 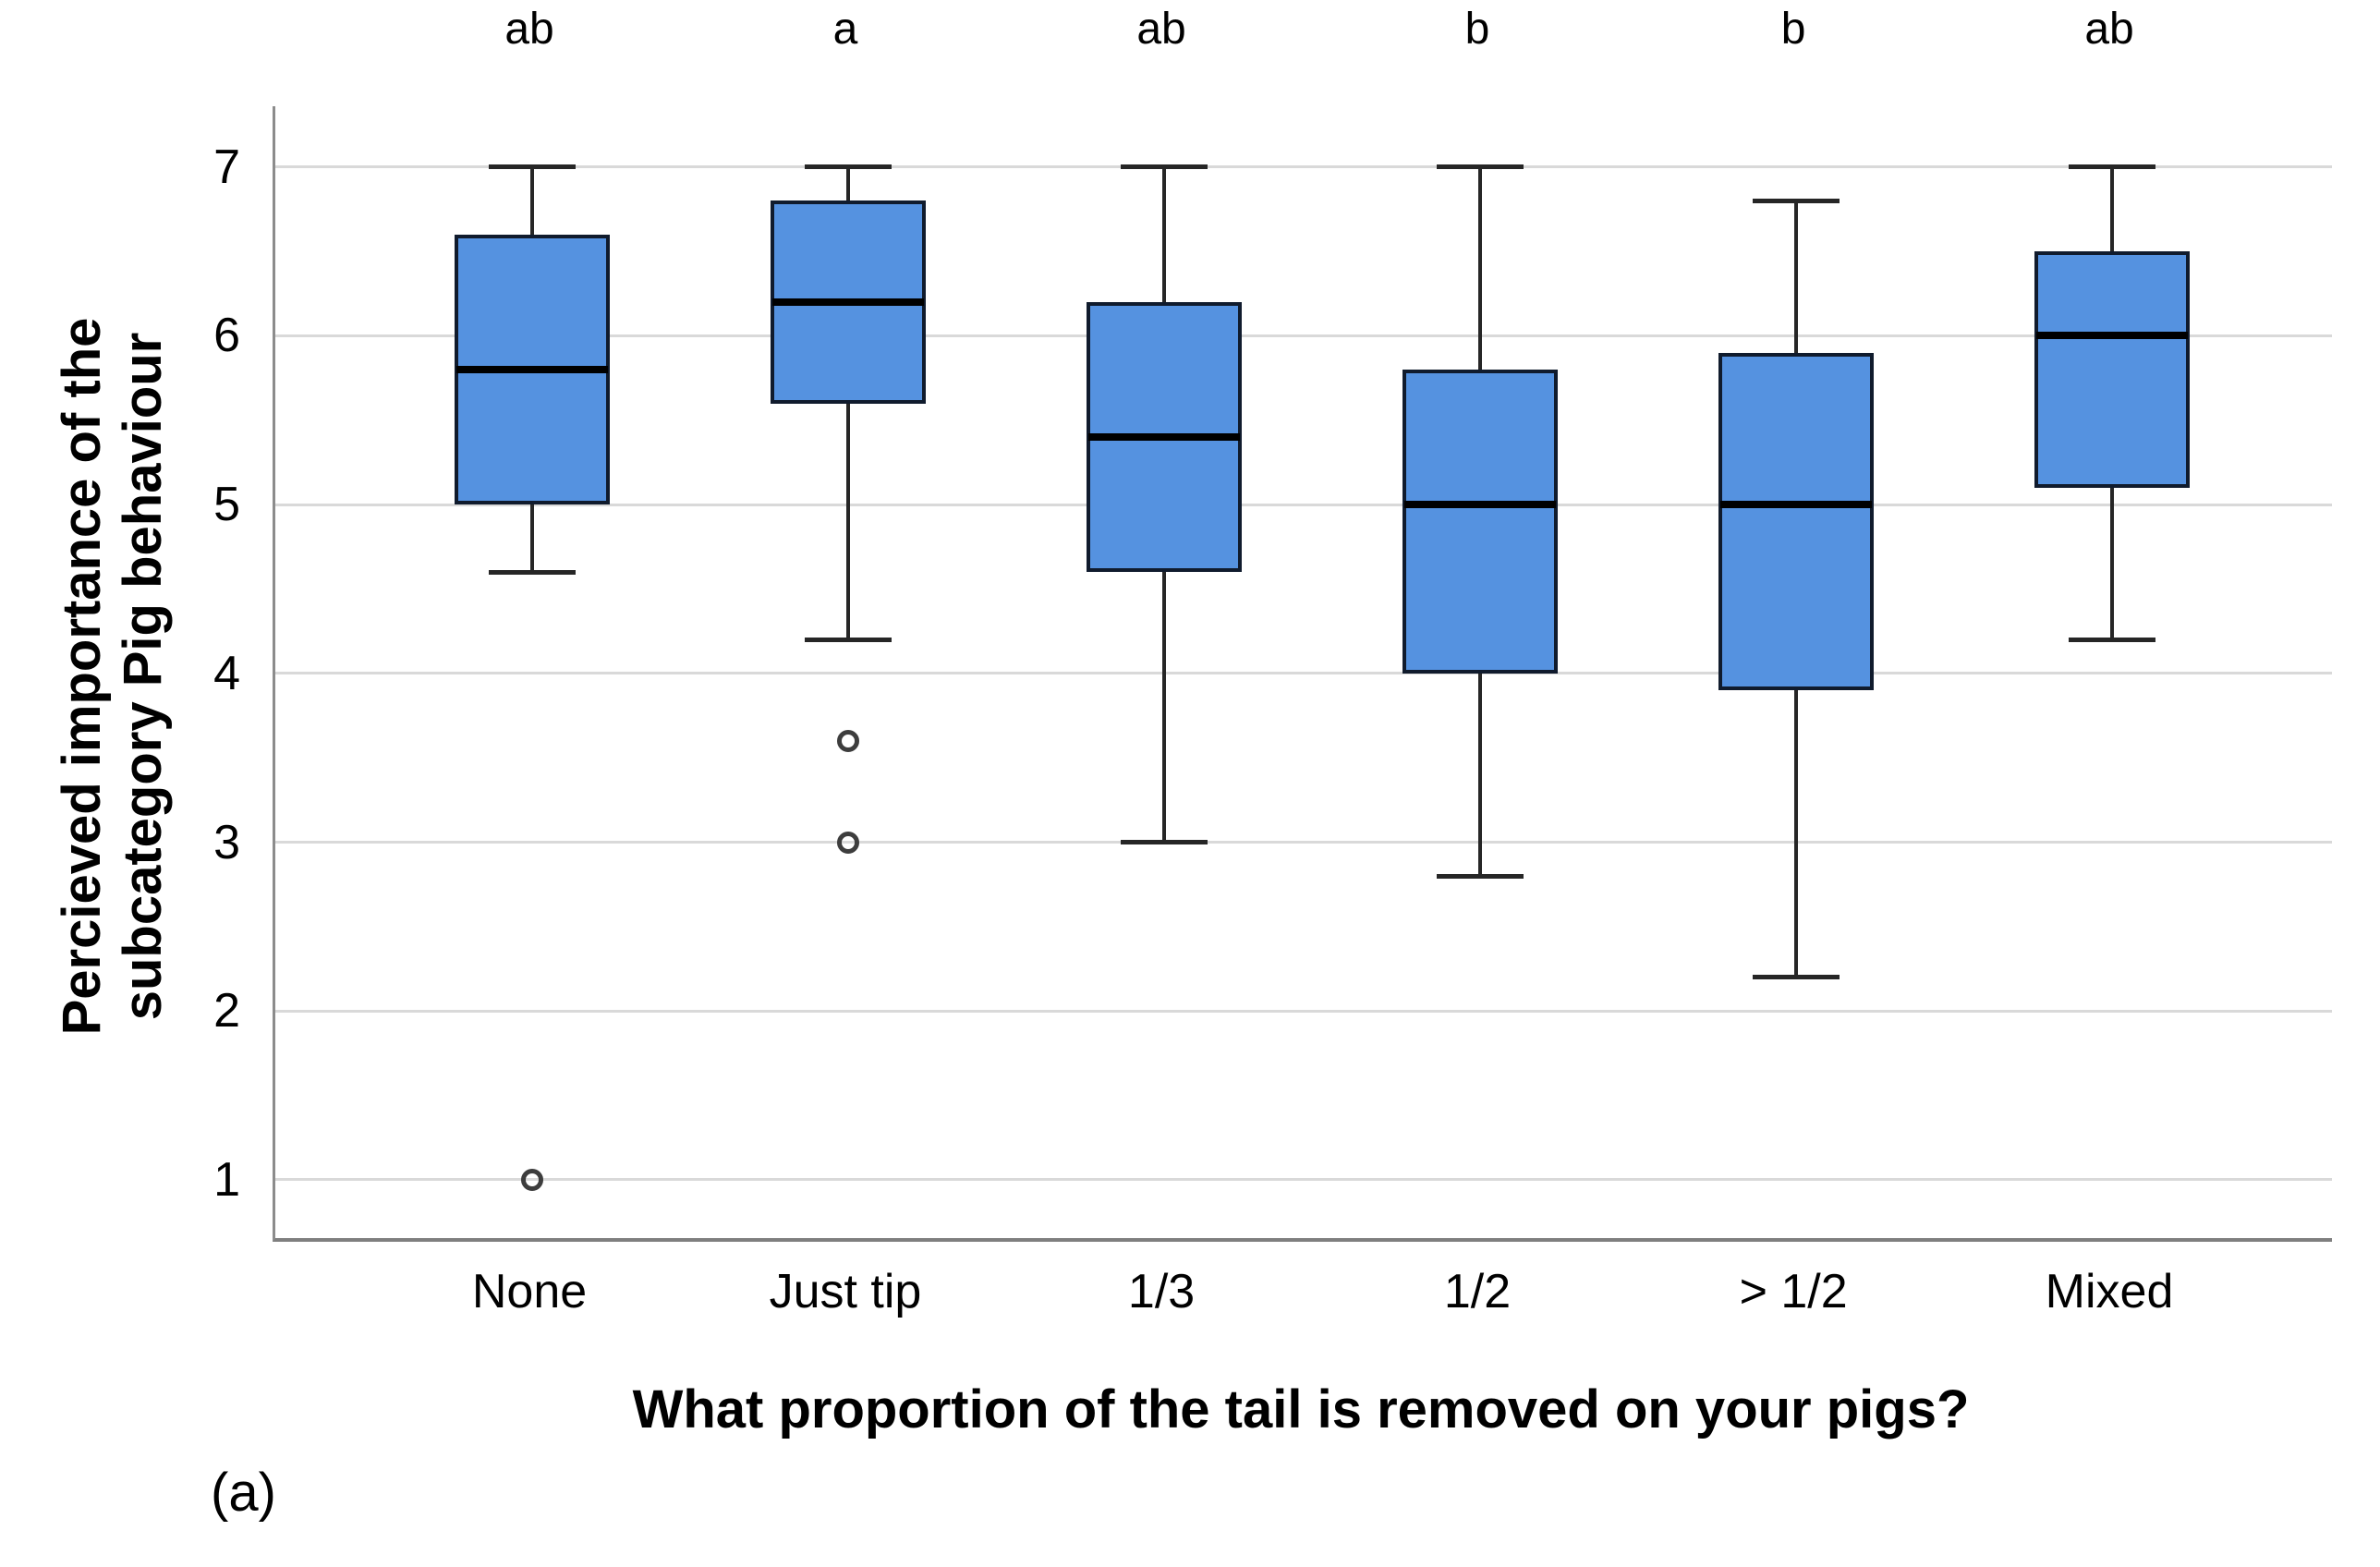 I want to click on significance-letter-1: ab, so click(x=529, y=30).